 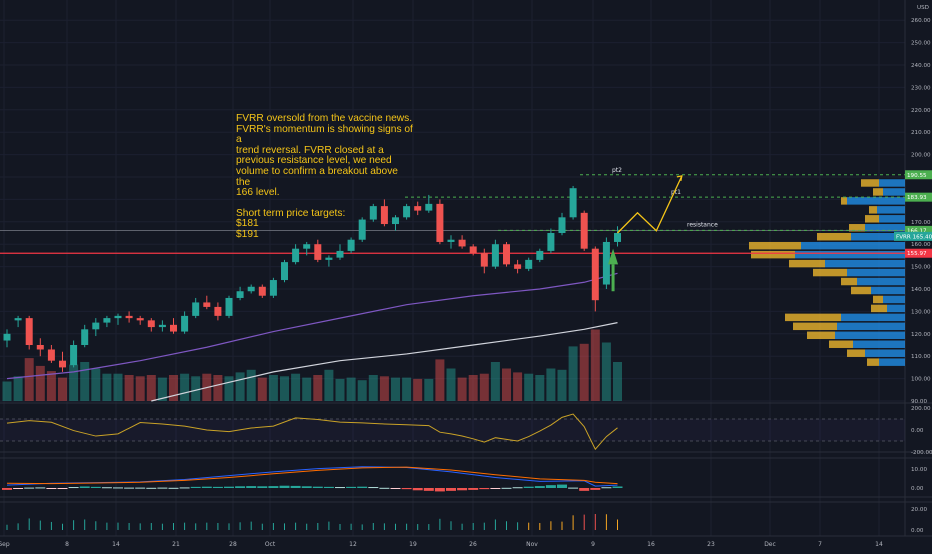 What do you see at coordinates (312, 432) in the screenshot?
I see `cci-line` at bounding box center [312, 432].